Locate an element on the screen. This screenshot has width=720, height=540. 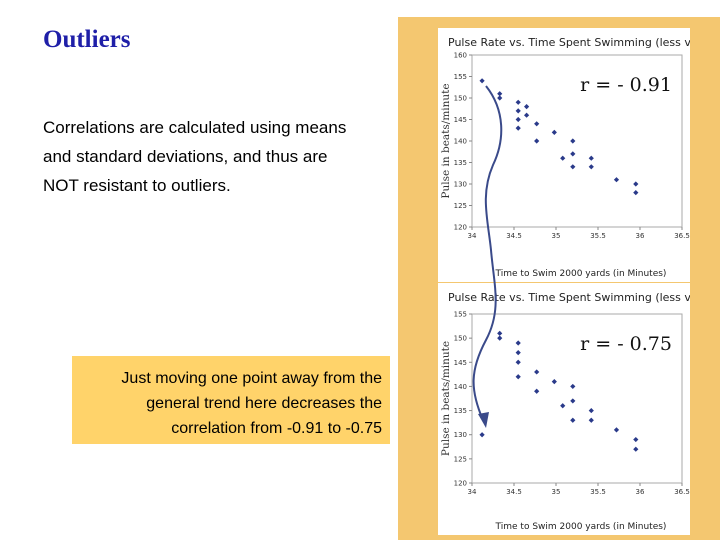
correlation-annotation: r = - 0.91 is located at coordinates (626, 85).